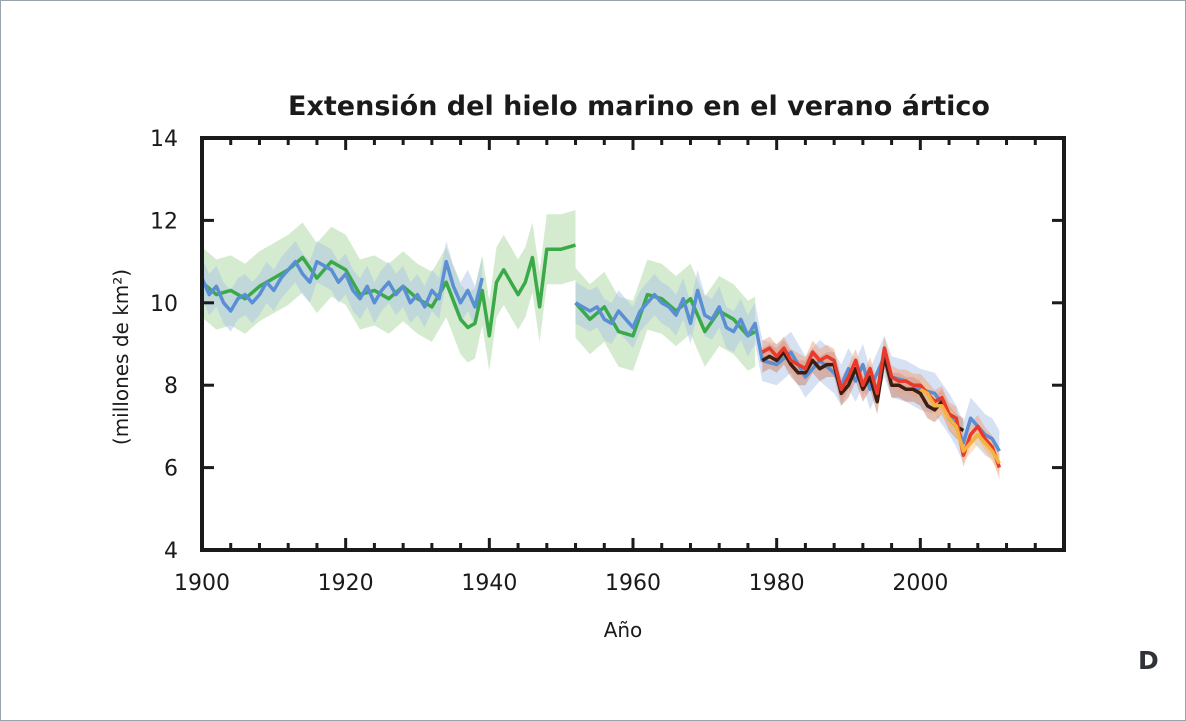 This screenshot has height=721, width=1186. What do you see at coordinates (164, 304) in the screenshot?
I see `y-tick-label: 10` at bounding box center [164, 304].